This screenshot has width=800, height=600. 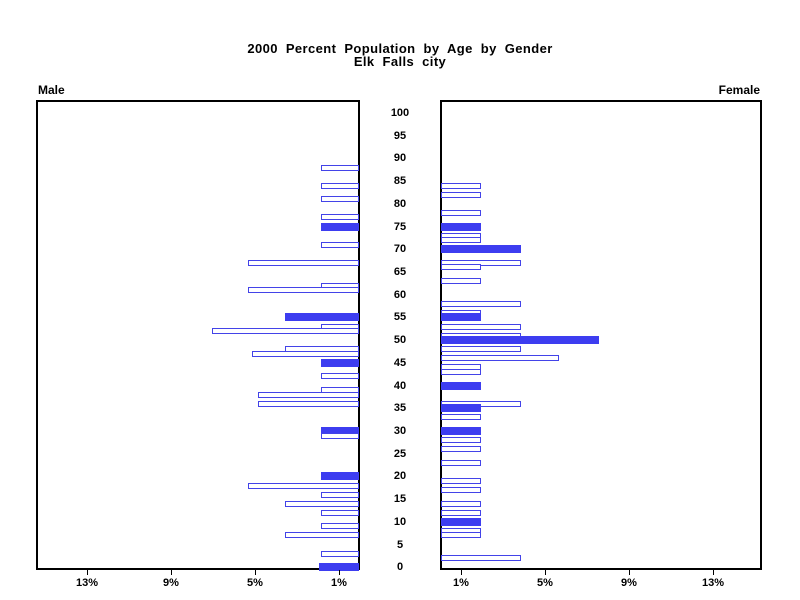 I want to click on chart-subtitle: Elk Falls city, so click(x=400, y=61).